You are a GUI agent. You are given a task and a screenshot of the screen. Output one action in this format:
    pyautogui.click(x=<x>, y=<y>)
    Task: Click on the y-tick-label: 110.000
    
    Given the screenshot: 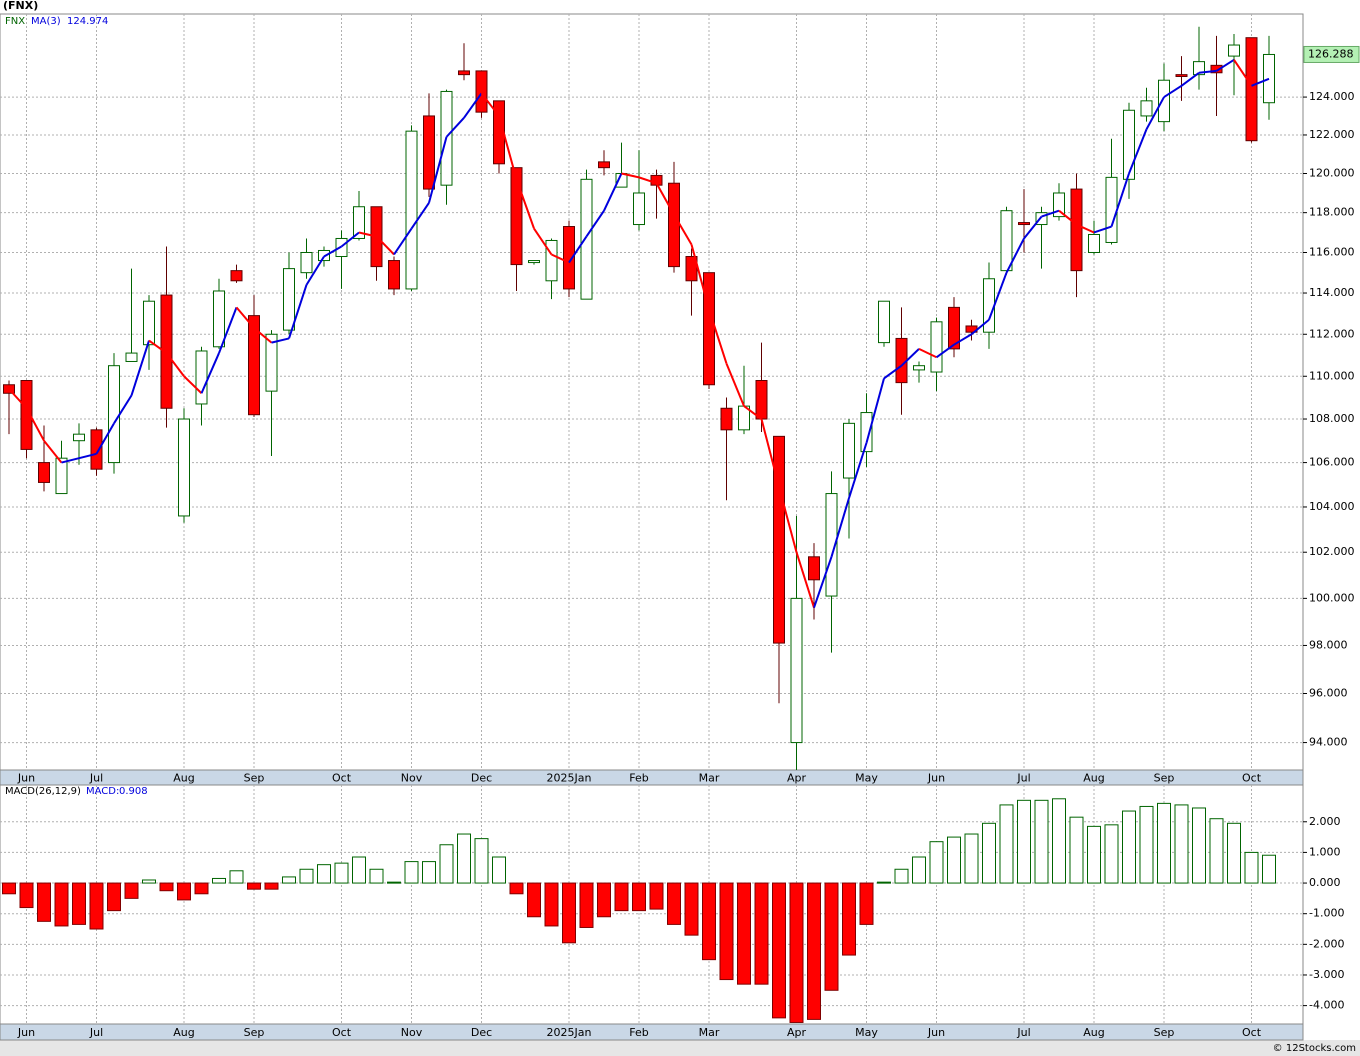 What is the action you would take?
    pyautogui.click(x=1332, y=375)
    